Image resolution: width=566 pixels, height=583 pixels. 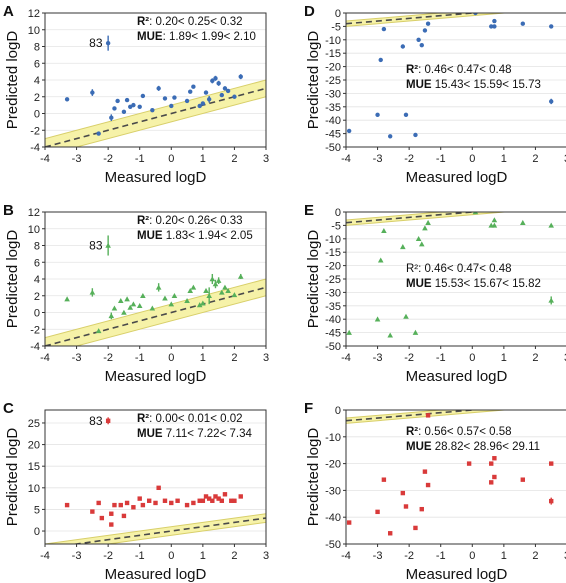 What do you see at coordinates (34, 424) in the screenshot?
I see `y-tick-label: 25` at bounding box center [34, 424].